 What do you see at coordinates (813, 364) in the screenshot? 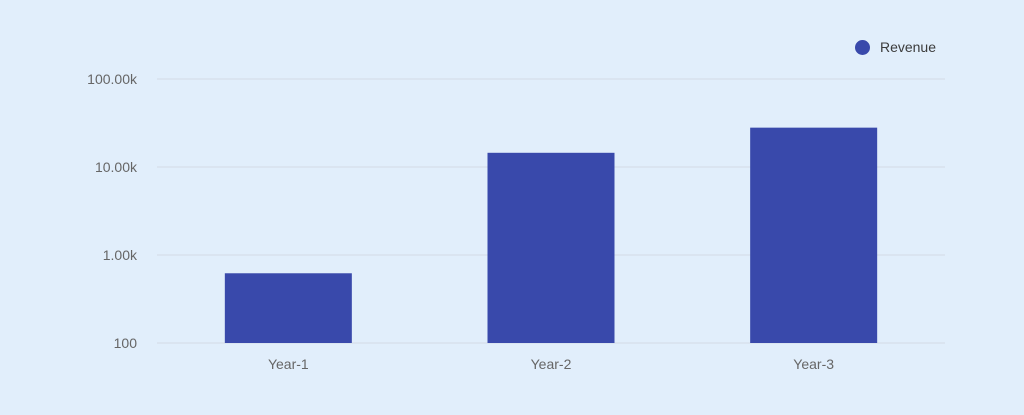
I see `x-tick-label: Year-3` at bounding box center [813, 364].